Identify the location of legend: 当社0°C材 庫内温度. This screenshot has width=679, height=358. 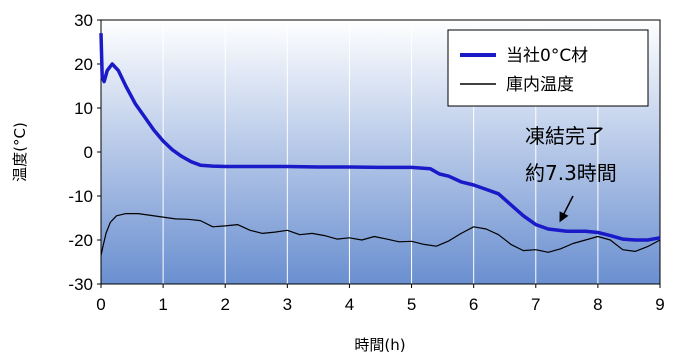
(548, 68).